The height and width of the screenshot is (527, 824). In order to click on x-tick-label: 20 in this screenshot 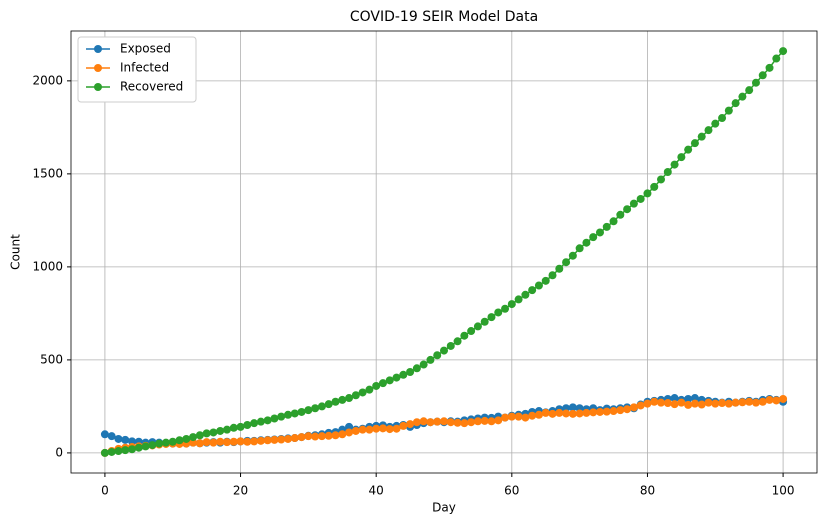, I will do `click(240, 491)`.